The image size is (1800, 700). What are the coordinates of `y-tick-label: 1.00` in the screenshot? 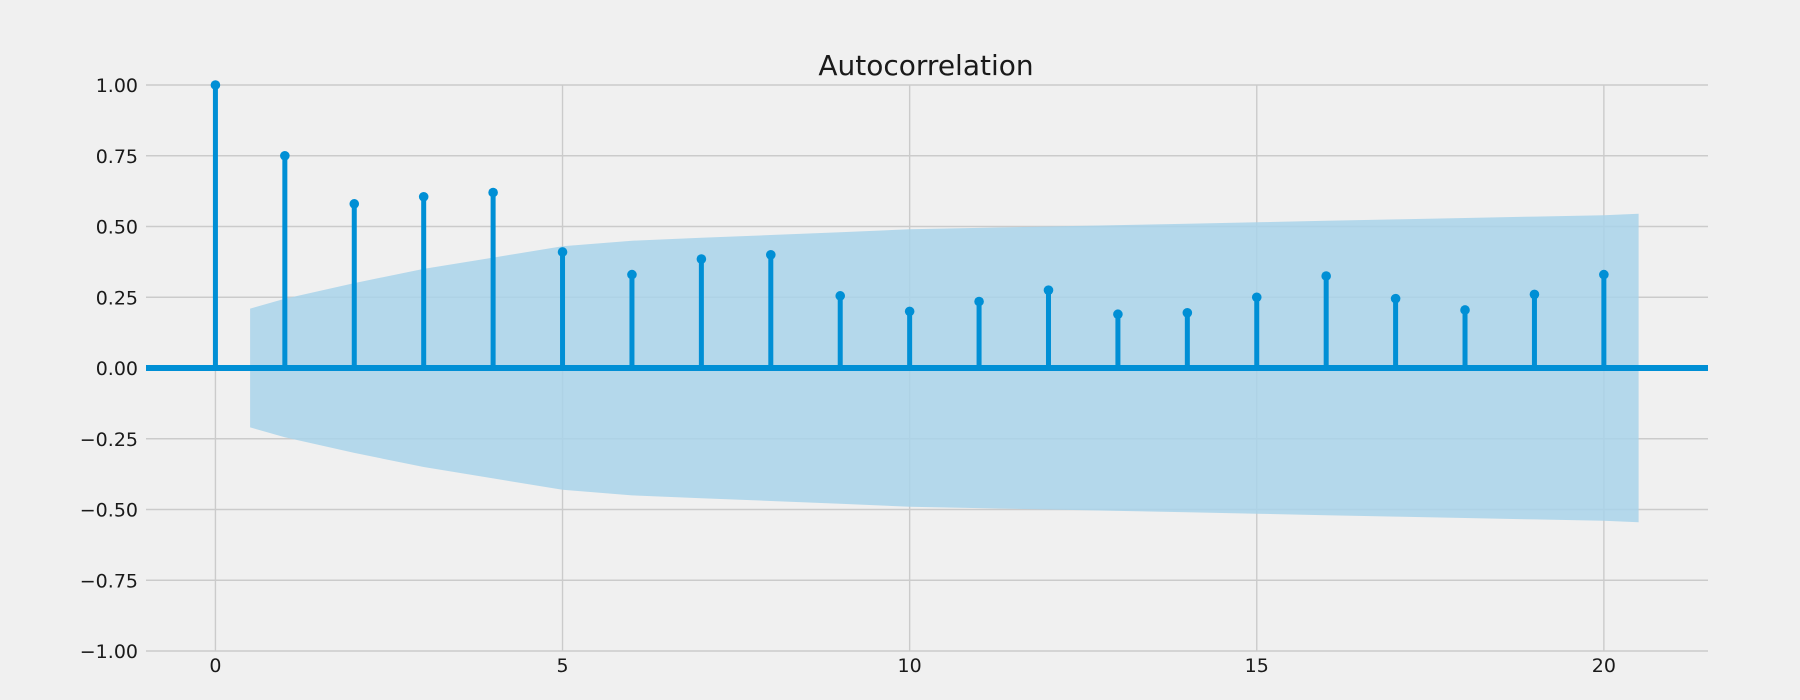 It's located at (117, 86).